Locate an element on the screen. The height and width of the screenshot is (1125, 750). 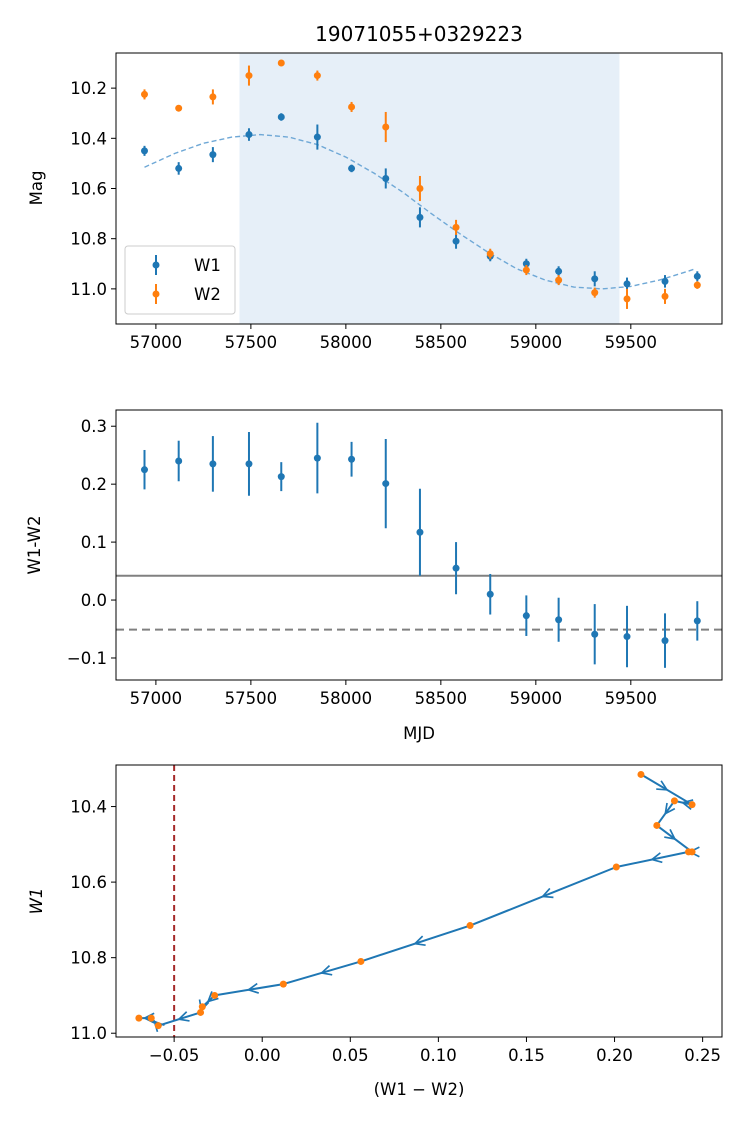
chart-title: 19071055+0329223 is located at coordinates (419, 34).